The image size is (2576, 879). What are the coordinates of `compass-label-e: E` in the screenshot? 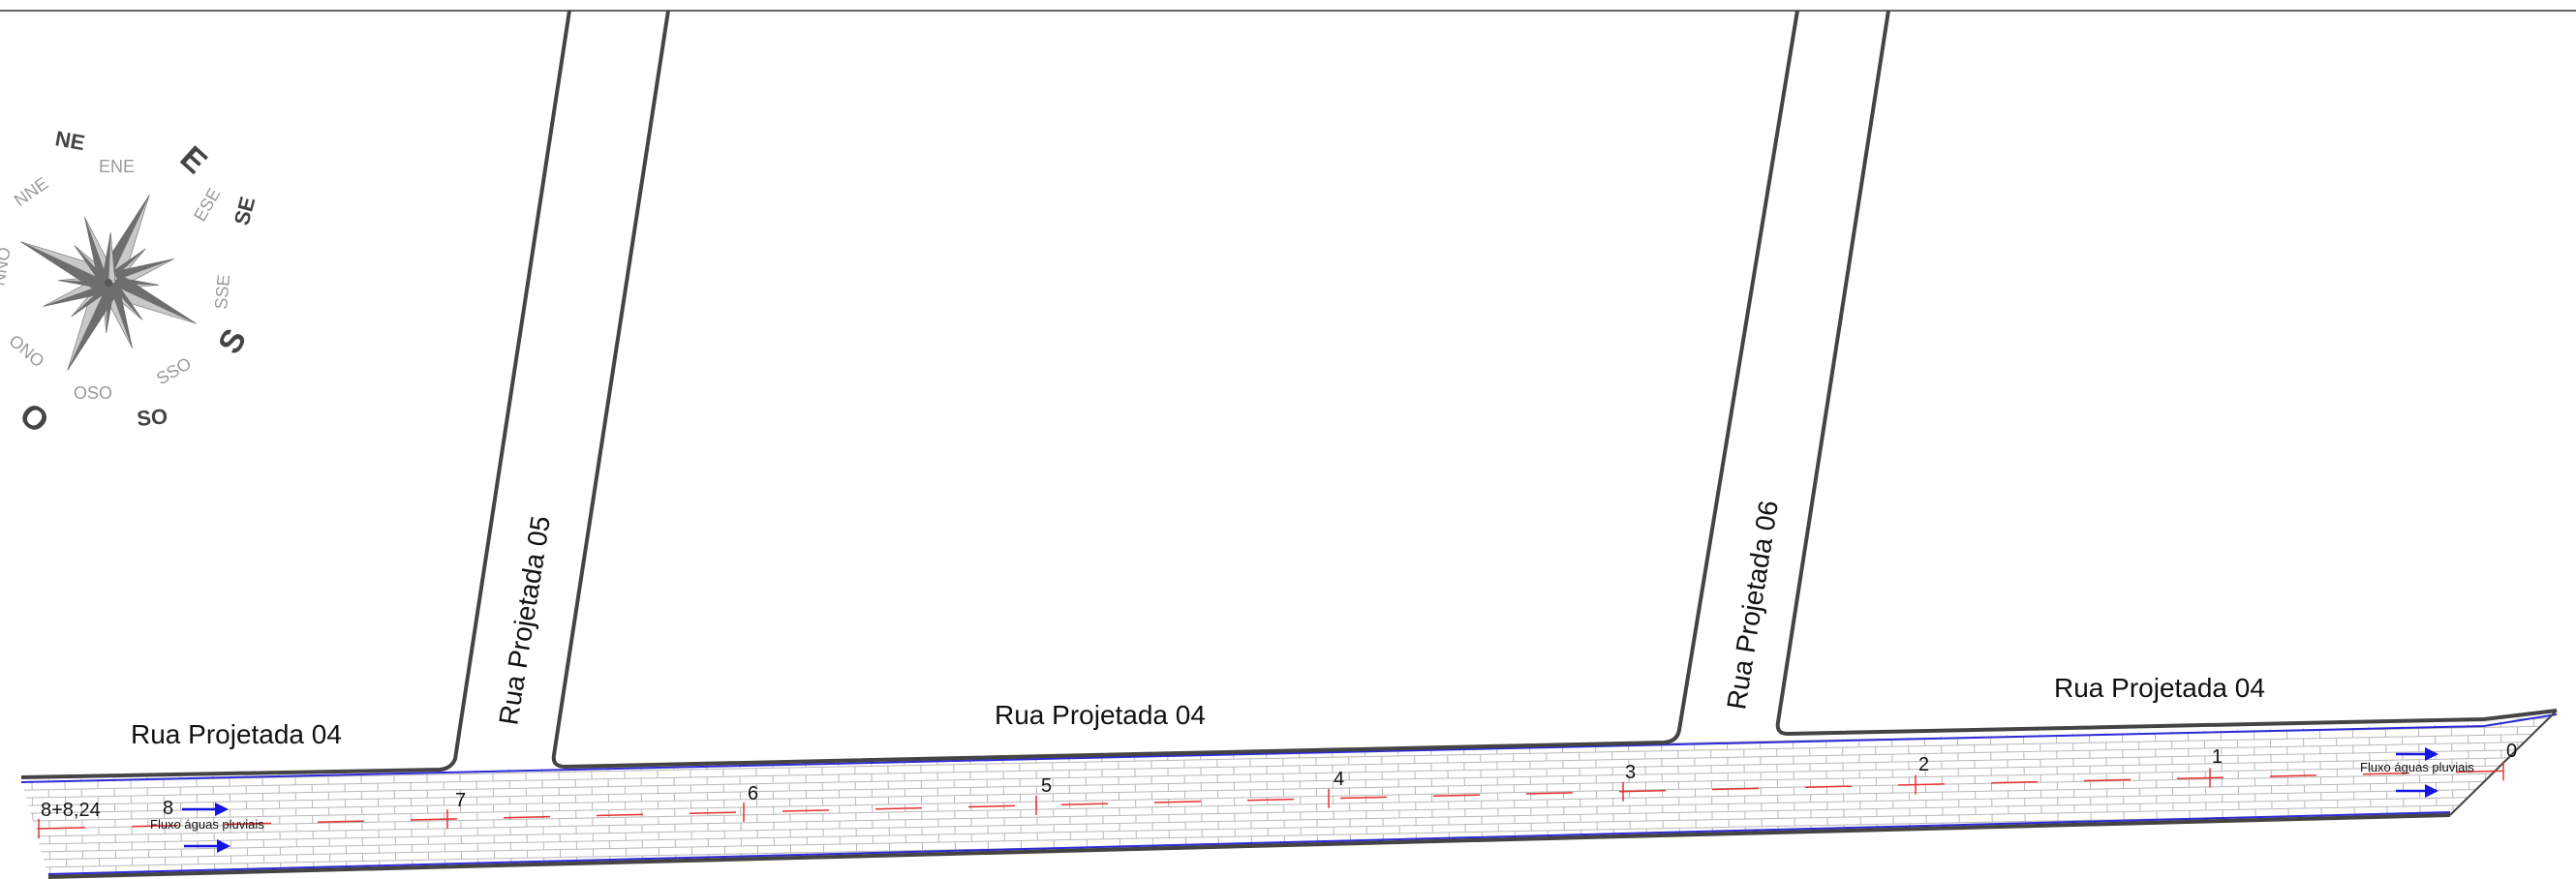 It's located at (193, 160).